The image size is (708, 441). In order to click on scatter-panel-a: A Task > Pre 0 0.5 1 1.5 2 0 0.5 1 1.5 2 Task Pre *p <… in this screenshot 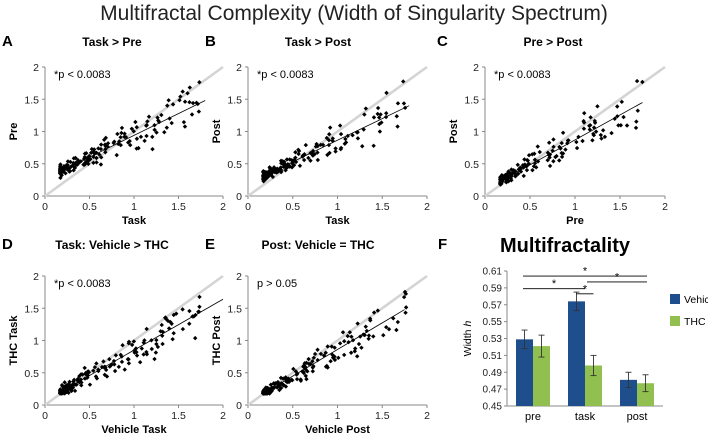, I will do `click(114, 130)`.